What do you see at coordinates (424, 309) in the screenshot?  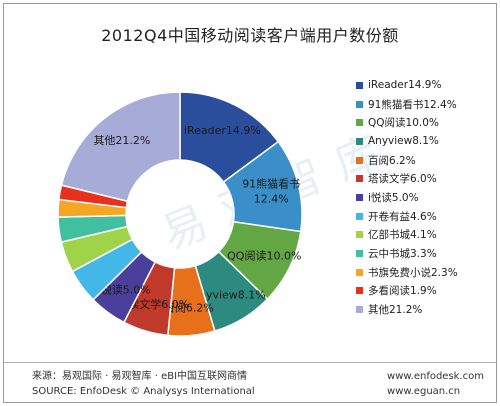 I see `legend-item-13: 其他21.2%` at bounding box center [424, 309].